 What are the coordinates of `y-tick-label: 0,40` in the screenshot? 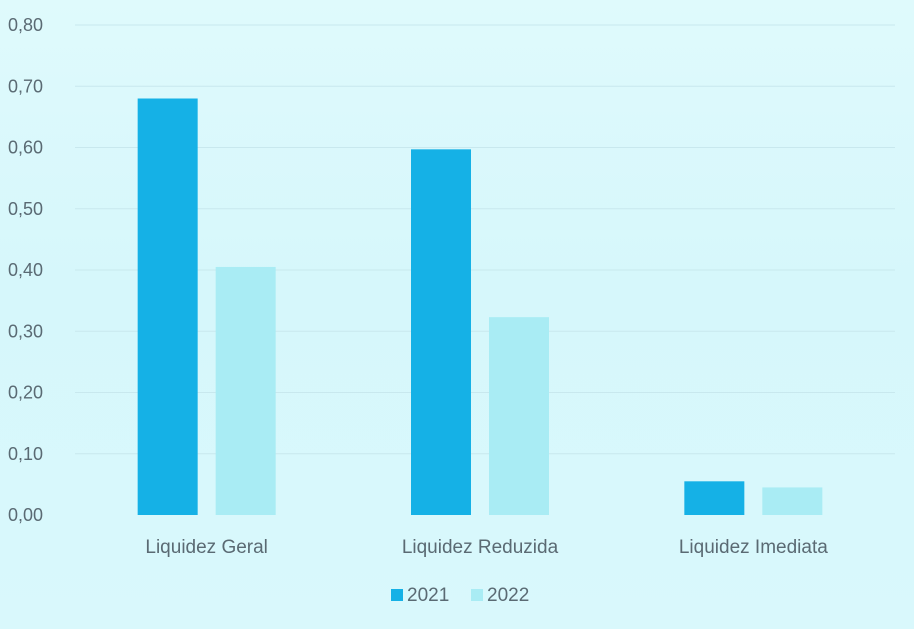 It's located at (25, 270).